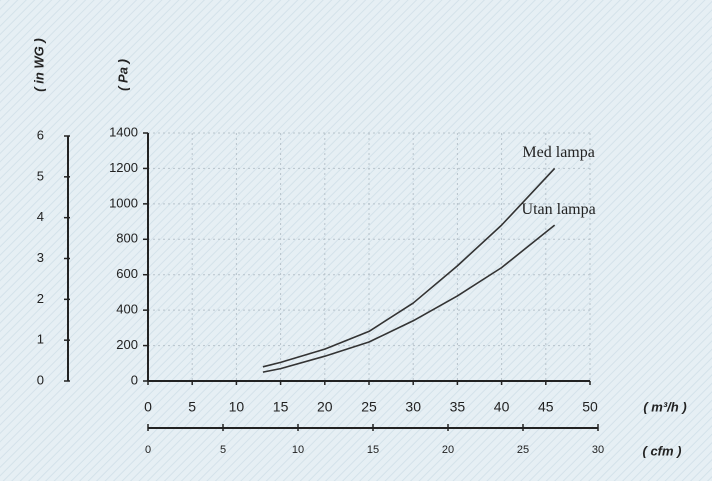 The image size is (712, 481). What do you see at coordinates (448, 450) in the screenshot?
I see `x2-tick-label: 20` at bounding box center [448, 450].